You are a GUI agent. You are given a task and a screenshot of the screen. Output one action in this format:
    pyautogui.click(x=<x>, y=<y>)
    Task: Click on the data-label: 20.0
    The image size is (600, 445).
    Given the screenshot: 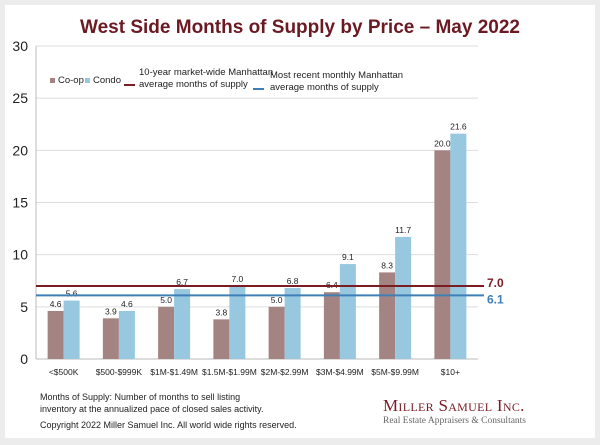 What is the action you would take?
    pyautogui.click(x=442, y=143)
    